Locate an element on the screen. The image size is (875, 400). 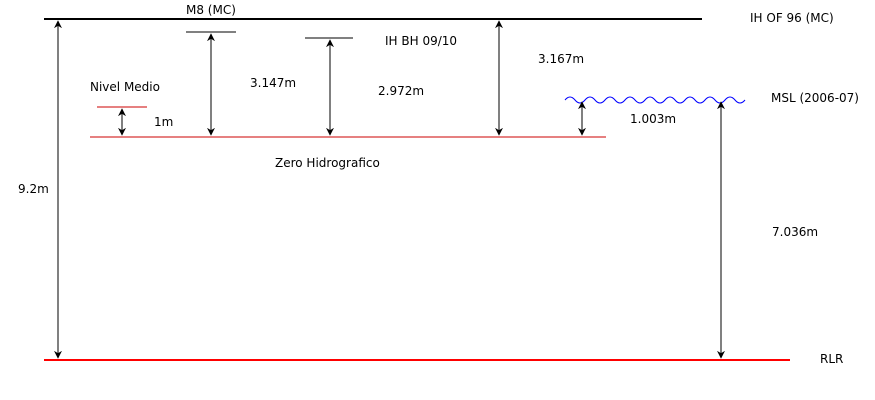
ih-of-96-height-label: 3.167m is located at coordinates (561, 59).